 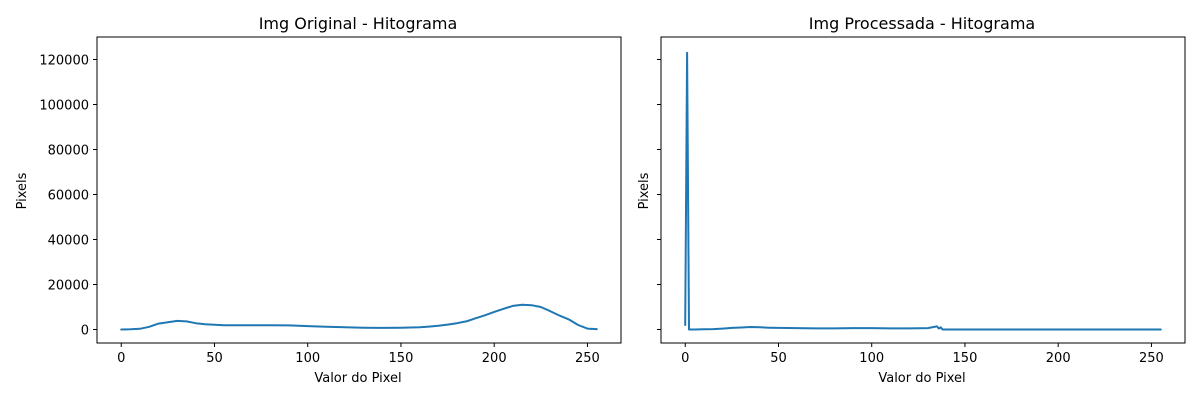 What do you see at coordinates (1151, 358) in the screenshot?
I see `processed-x-tick-label: 250` at bounding box center [1151, 358].